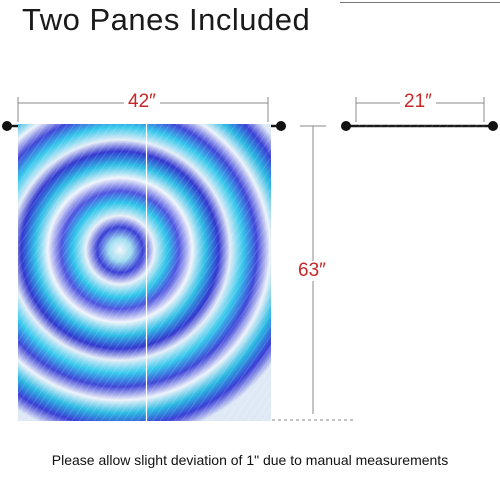 The height and width of the screenshot is (497, 500). I want to click on page-title: Two Panes Included, so click(166, 19).